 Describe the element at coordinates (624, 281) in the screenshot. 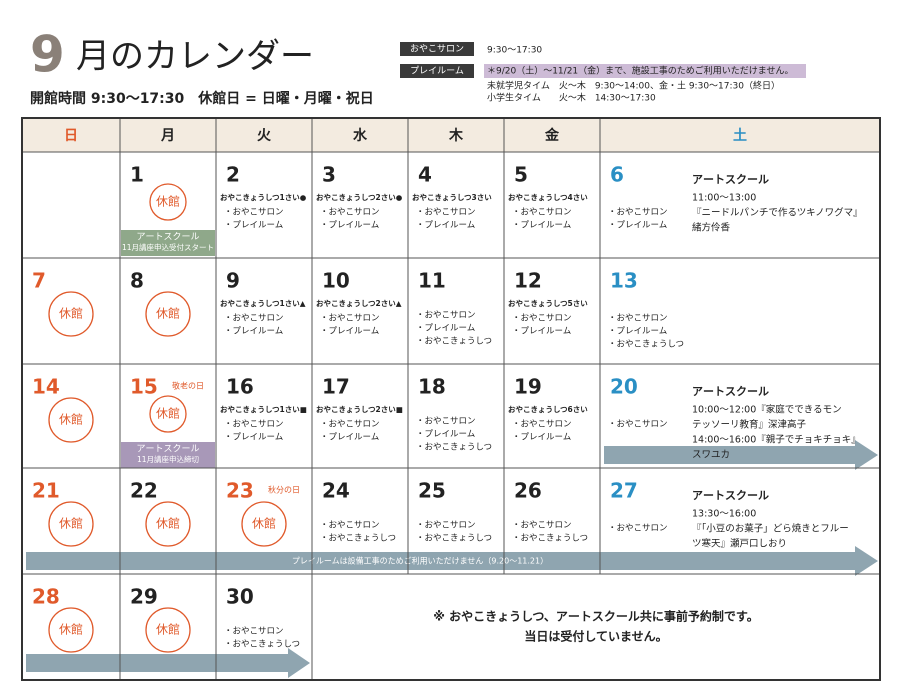

I see `date: 13` at that location.